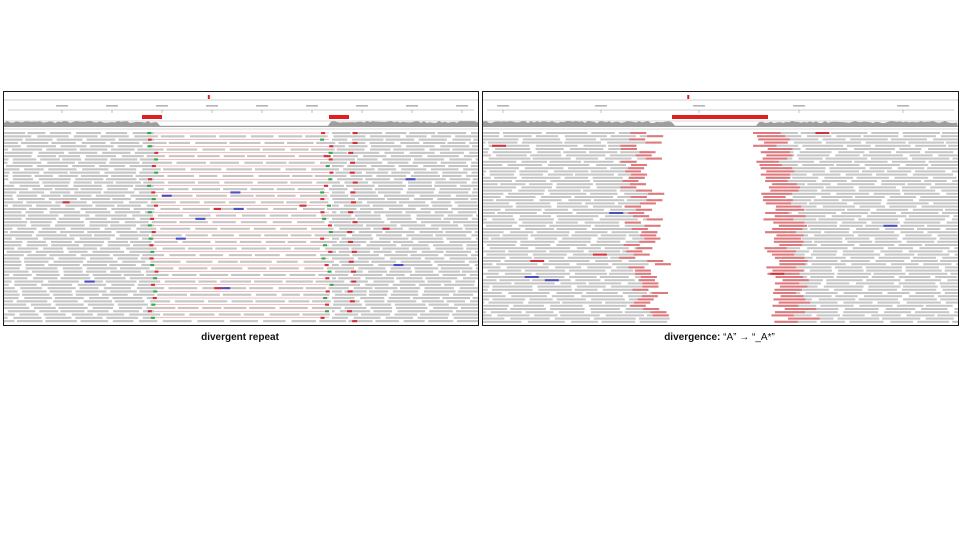 The image size is (960, 540). What do you see at coordinates (398, 265) in the screenshot?
I see `discordant-read` at bounding box center [398, 265].